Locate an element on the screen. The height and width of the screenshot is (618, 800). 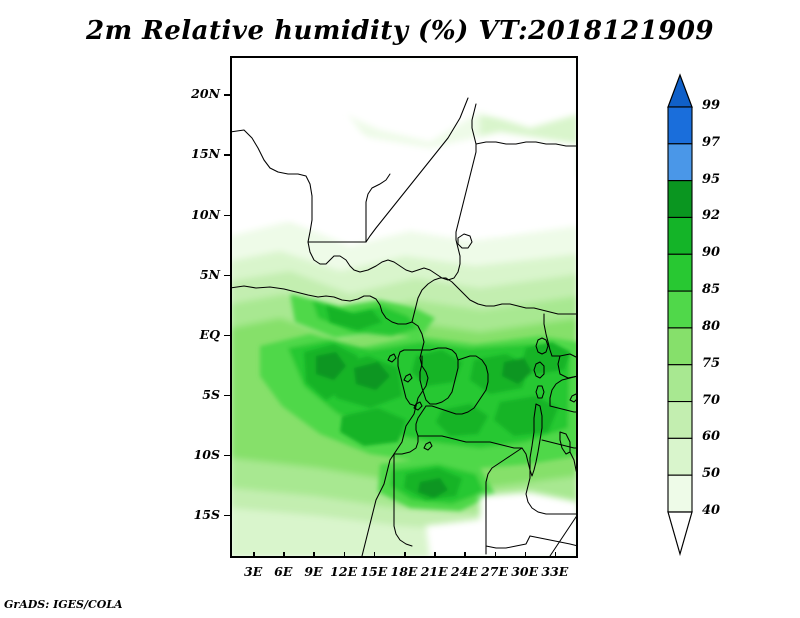
colorbar-tick-60: 60 is located at coordinates (711, 437).